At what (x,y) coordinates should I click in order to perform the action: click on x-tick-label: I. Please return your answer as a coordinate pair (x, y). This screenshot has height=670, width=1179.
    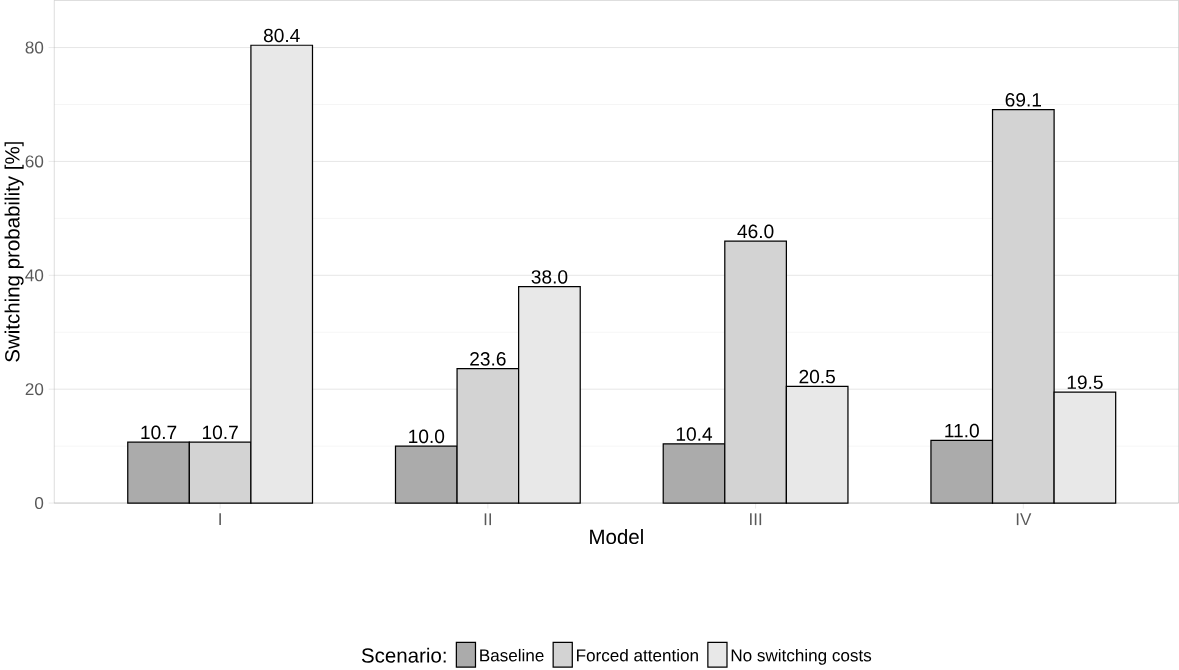
    Looking at the image, I should click on (220, 519).